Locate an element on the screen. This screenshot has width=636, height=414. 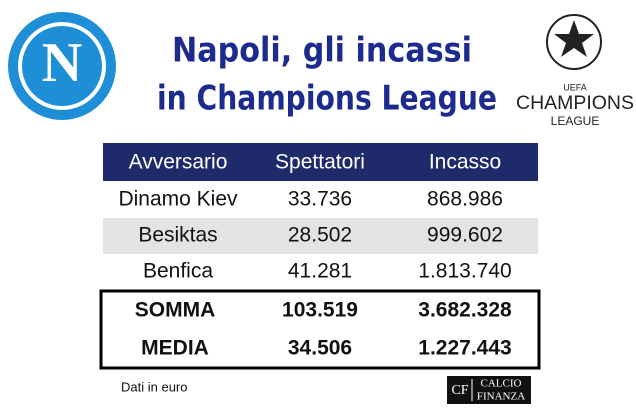
logo-text: LEAGUE is located at coordinates (575, 121).